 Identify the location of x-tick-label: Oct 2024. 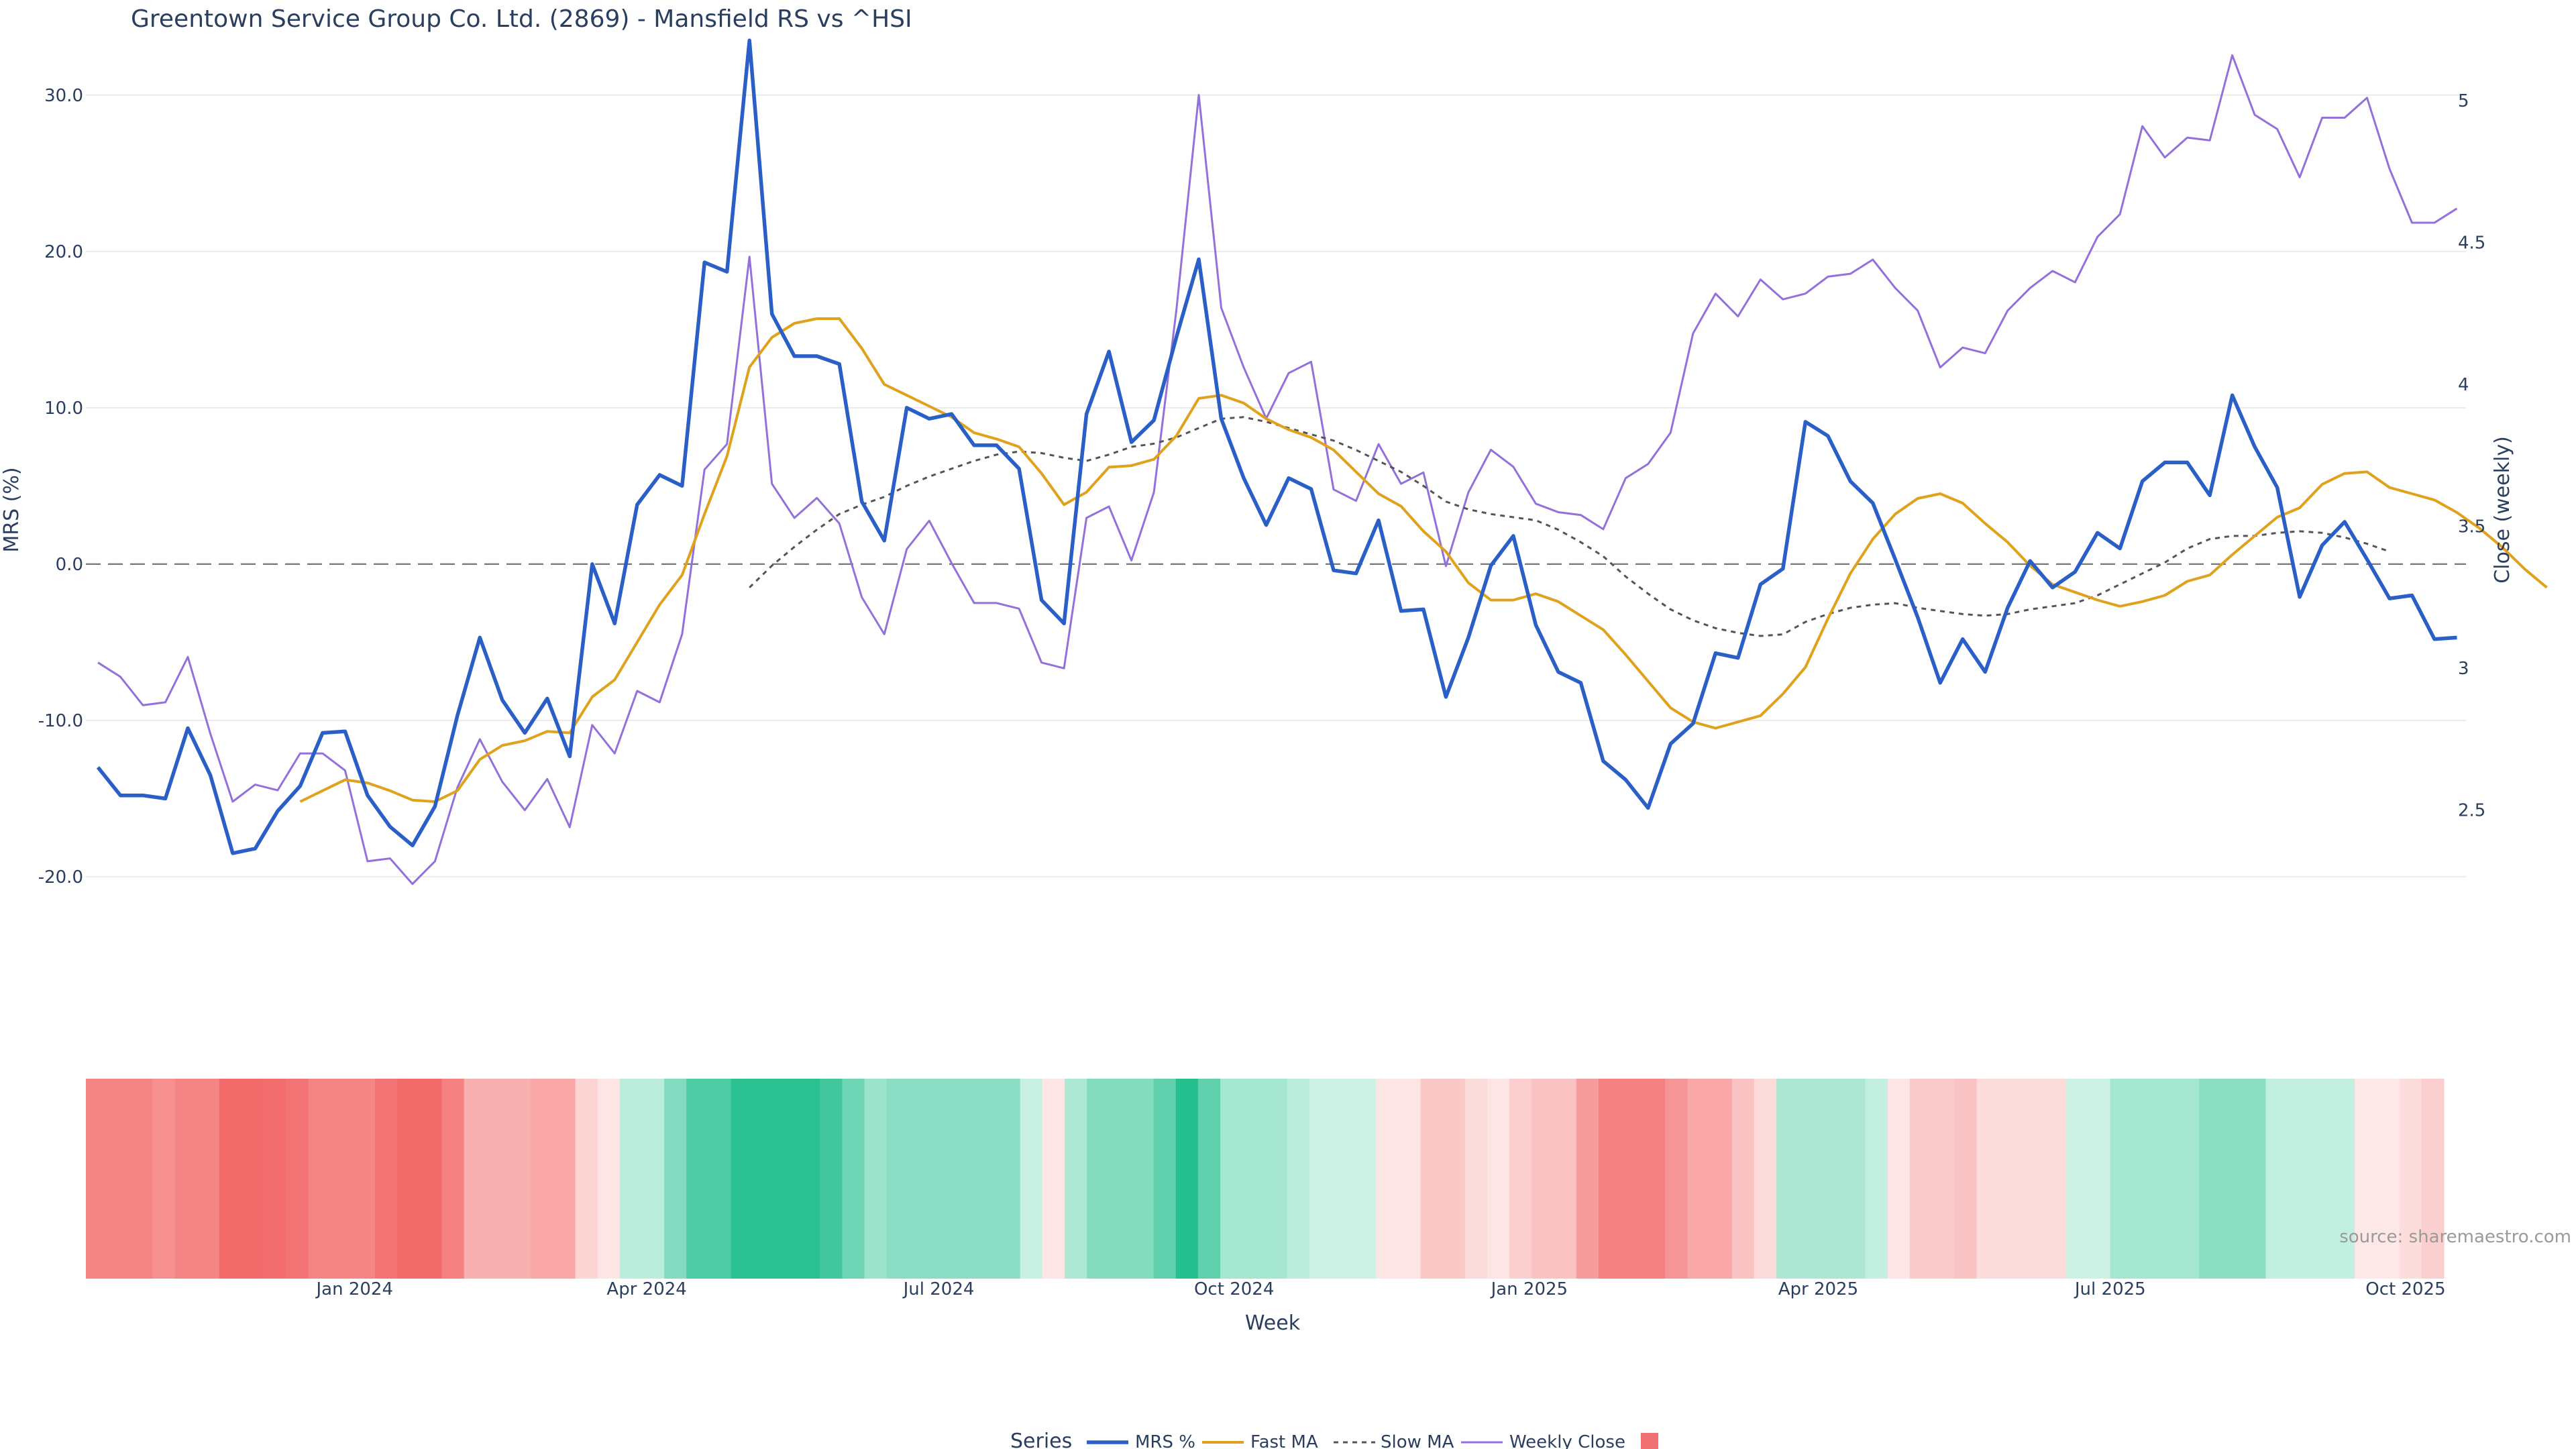
(1234, 1289).